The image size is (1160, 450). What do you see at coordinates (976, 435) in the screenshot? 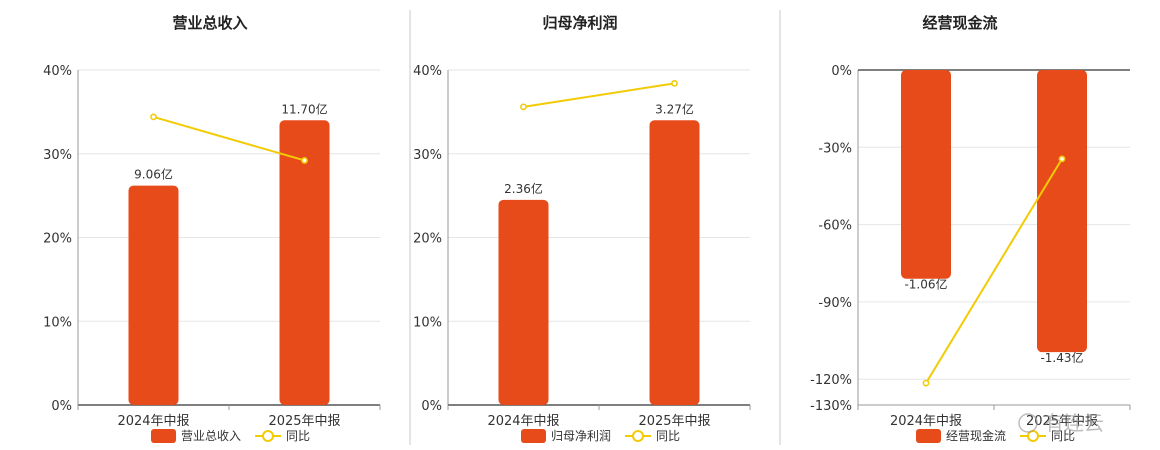
I see `legend-label: 经营现金流` at bounding box center [976, 435].